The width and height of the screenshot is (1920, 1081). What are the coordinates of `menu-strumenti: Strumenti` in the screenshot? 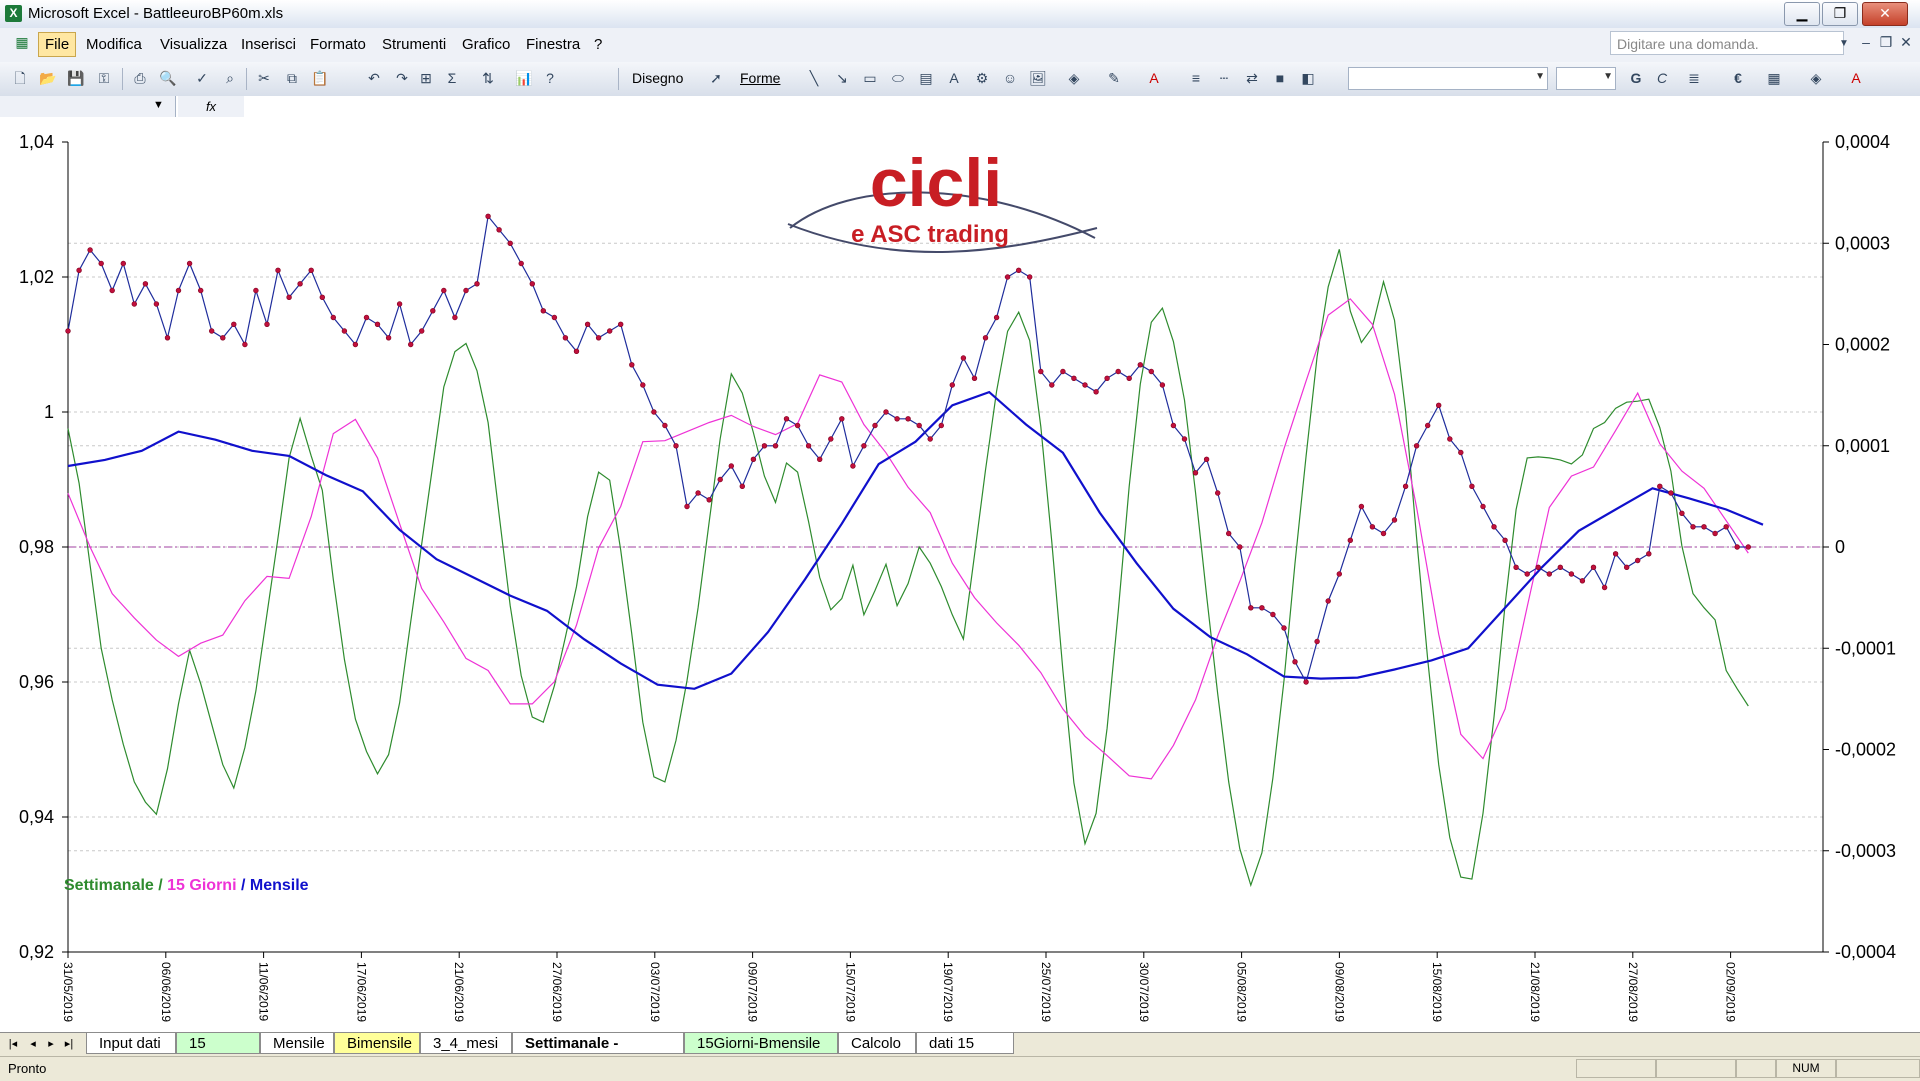 It's located at (414, 44).